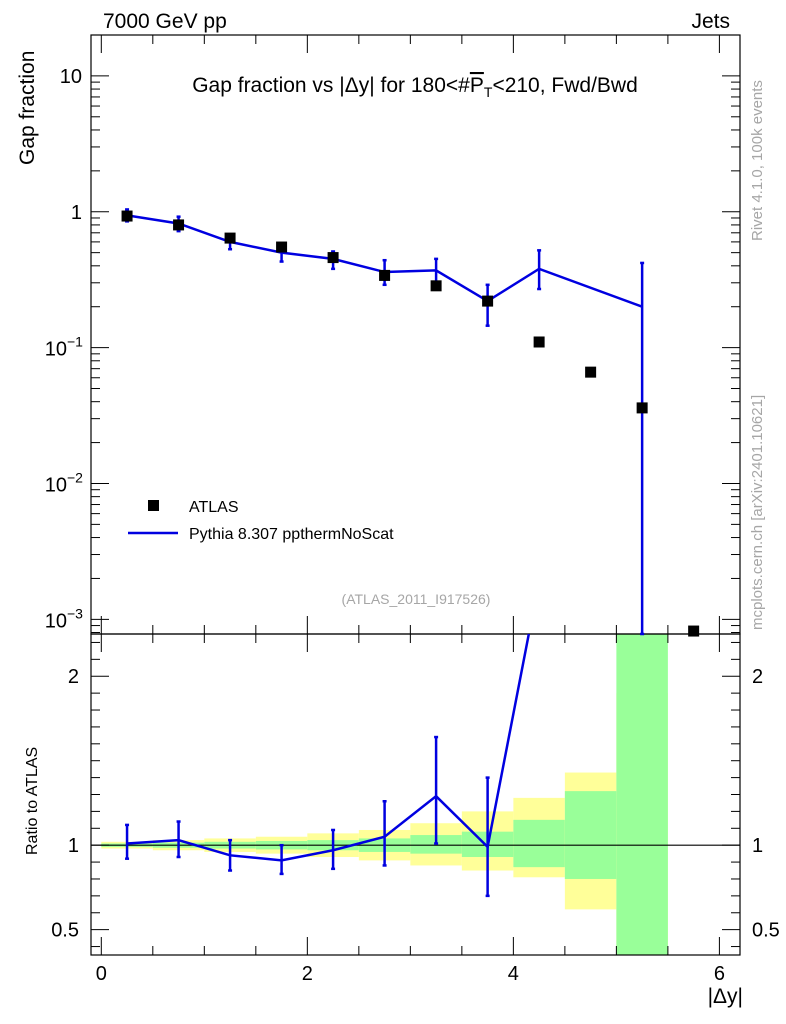  Describe the element at coordinates (416, 599) in the screenshot. I see `watermark: (ATLAS_2011_I917526)` at that location.